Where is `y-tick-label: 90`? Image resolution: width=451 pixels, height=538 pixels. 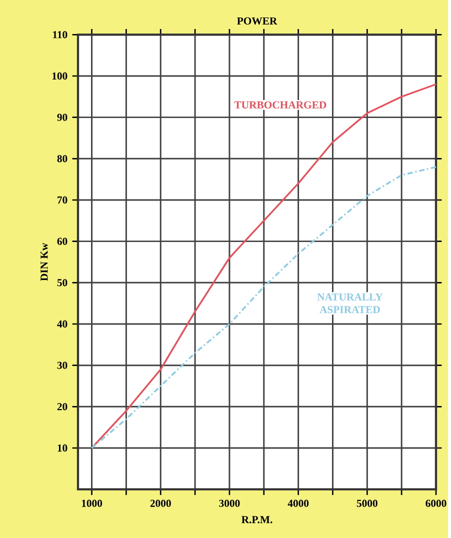 y-tick-label: 90 is located at coordinates (62, 117).